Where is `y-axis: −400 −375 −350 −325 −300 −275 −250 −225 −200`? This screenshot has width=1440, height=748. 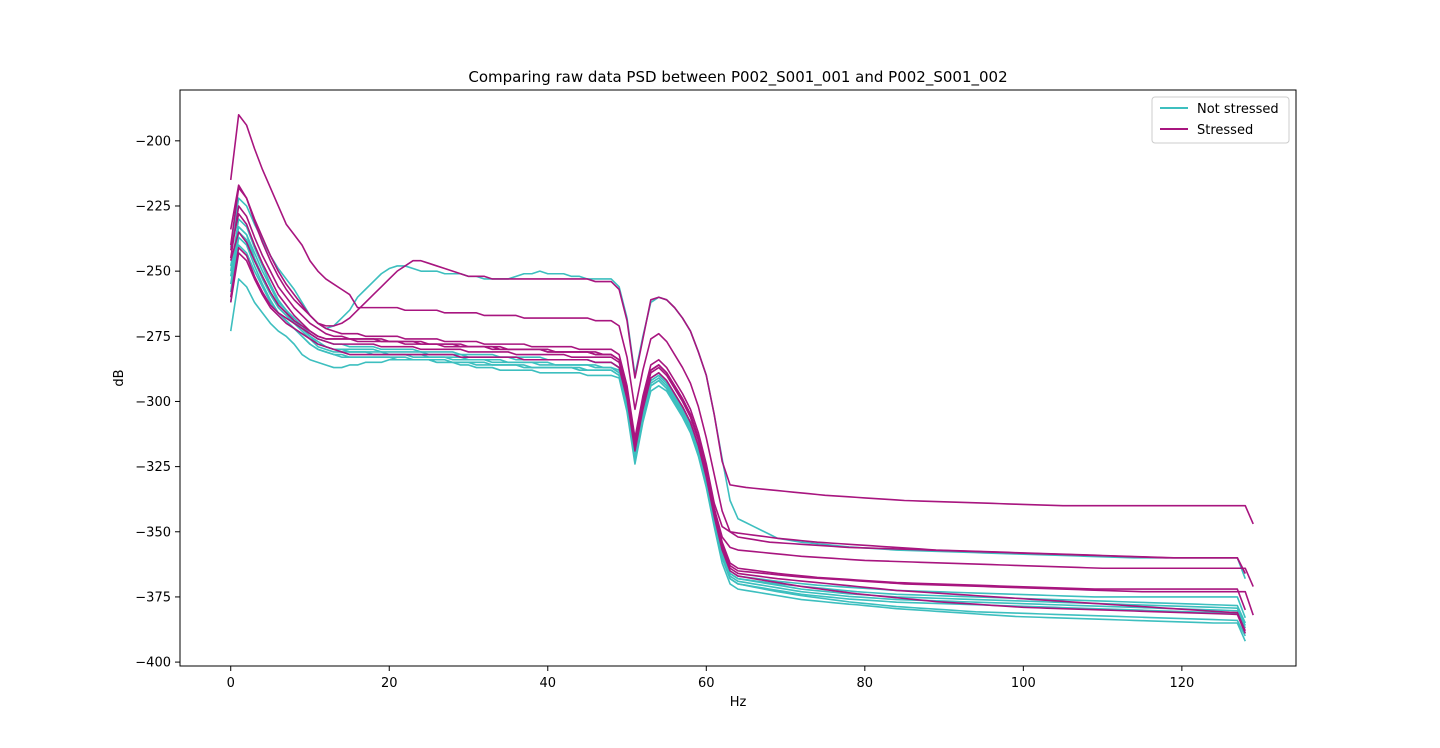 y-axis: −400 −375 −350 −325 −300 −275 −250 −225 −200 is located at coordinates (157, 402).